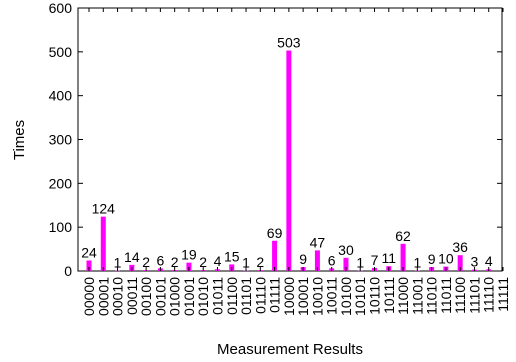 The height and width of the screenshot is (362, 516). Describe the element at coordinates (346, 296) in the screenshot. I see `x-tick-label: 10100` at that location.